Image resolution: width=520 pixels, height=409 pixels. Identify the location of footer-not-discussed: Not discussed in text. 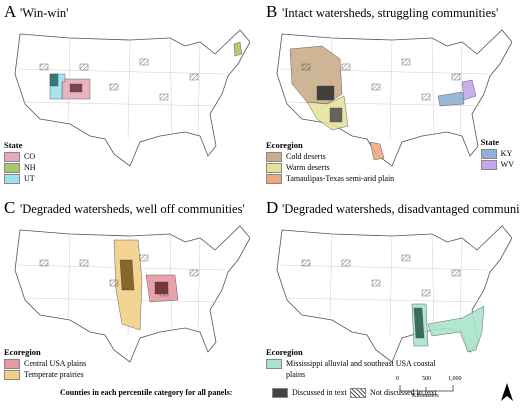
(403, 392).